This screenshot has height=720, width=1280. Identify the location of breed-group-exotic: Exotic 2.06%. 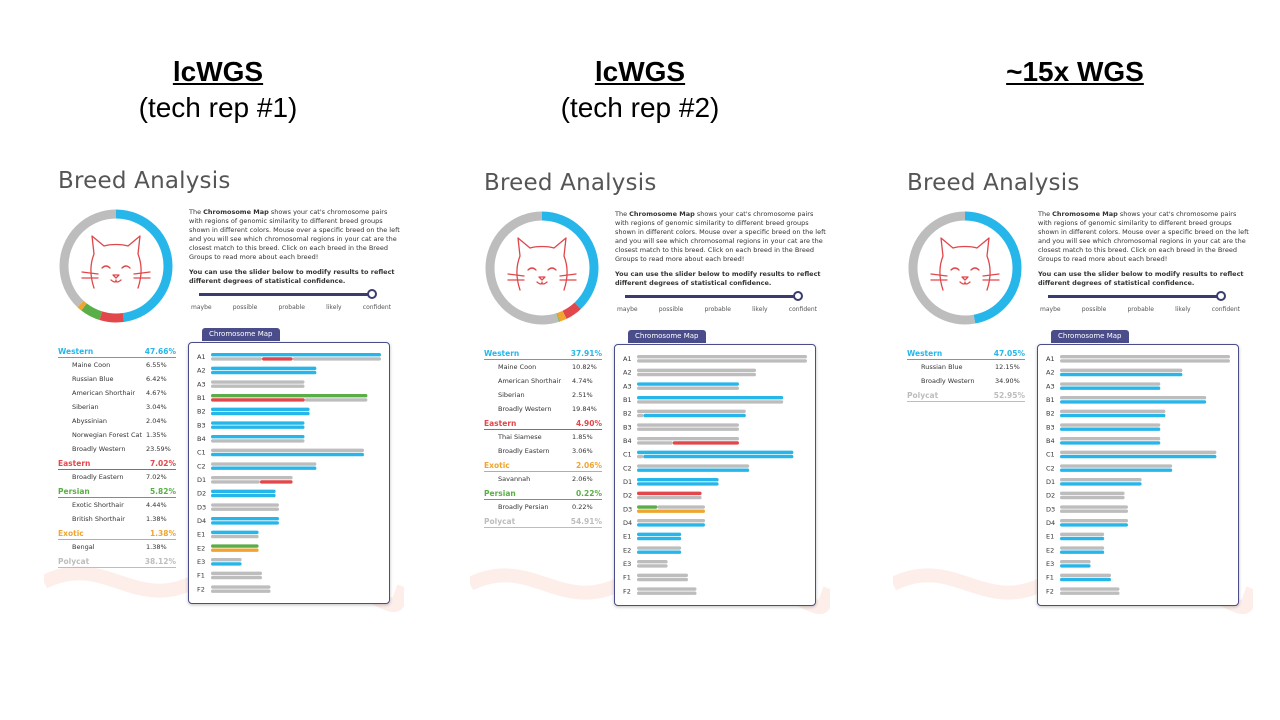
(543, 466).